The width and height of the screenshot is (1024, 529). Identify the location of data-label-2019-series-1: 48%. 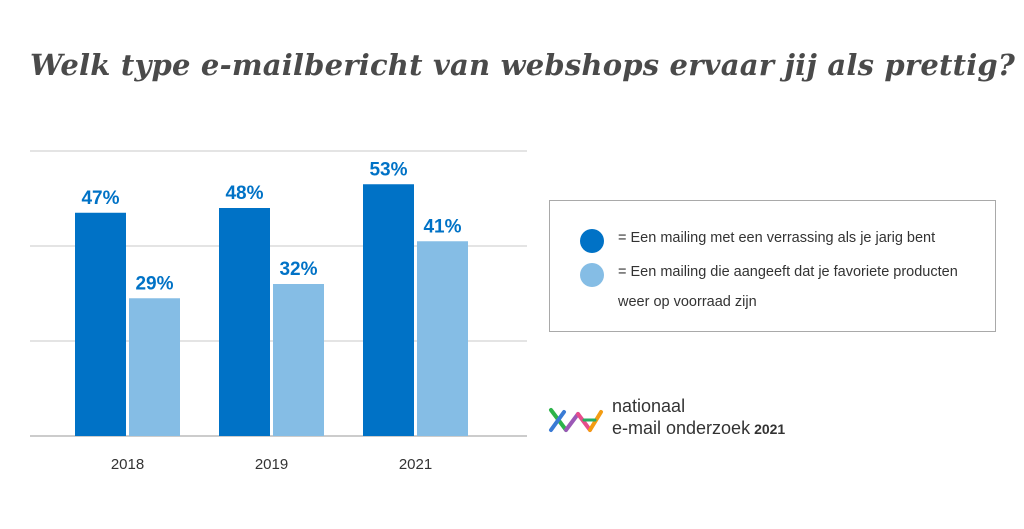
(244, 193).